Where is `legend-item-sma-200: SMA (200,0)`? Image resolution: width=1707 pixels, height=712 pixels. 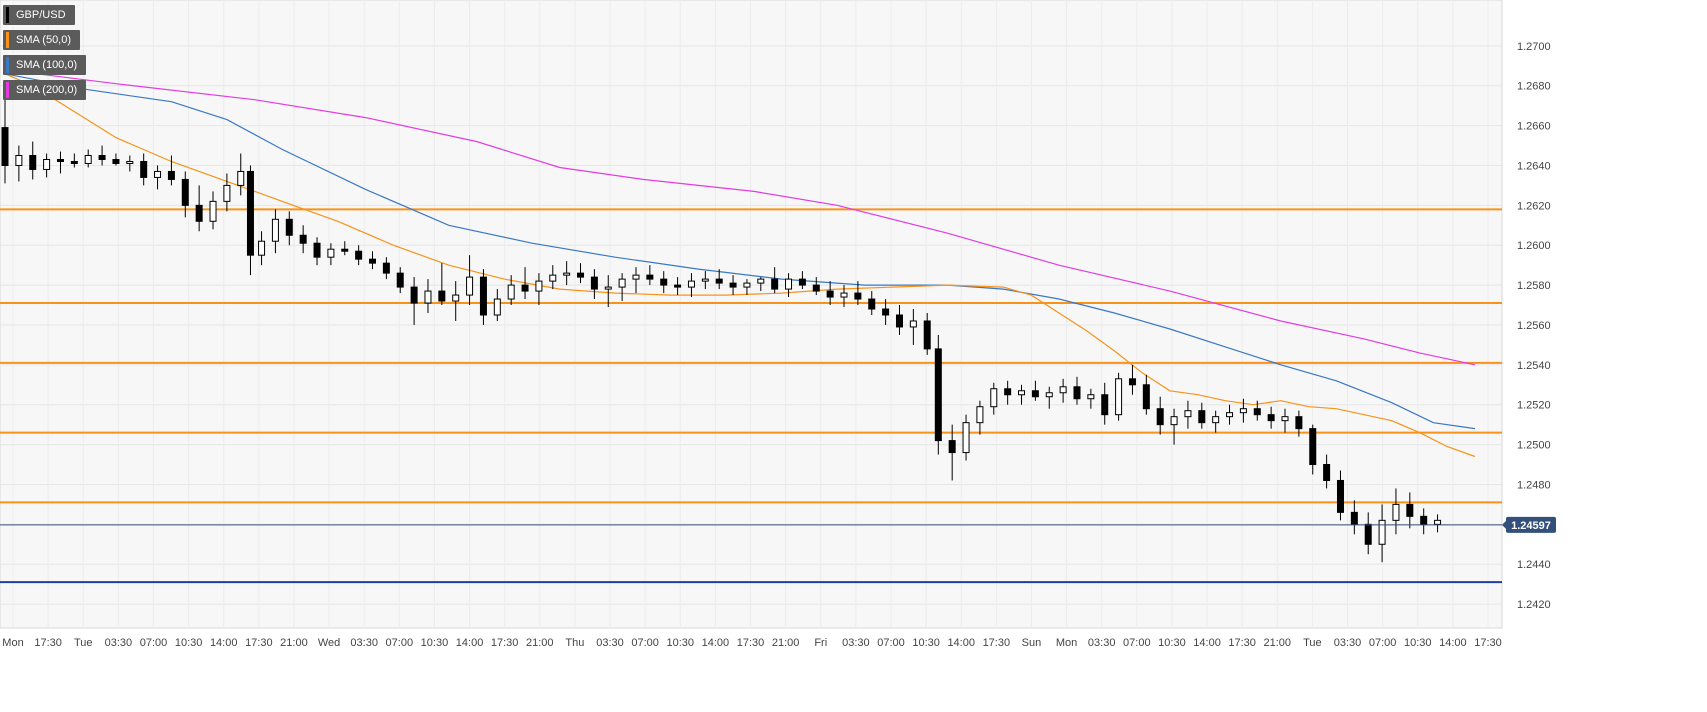 legend-item-sma-200: SMA (200,0) is located at coordinates (45, 90).